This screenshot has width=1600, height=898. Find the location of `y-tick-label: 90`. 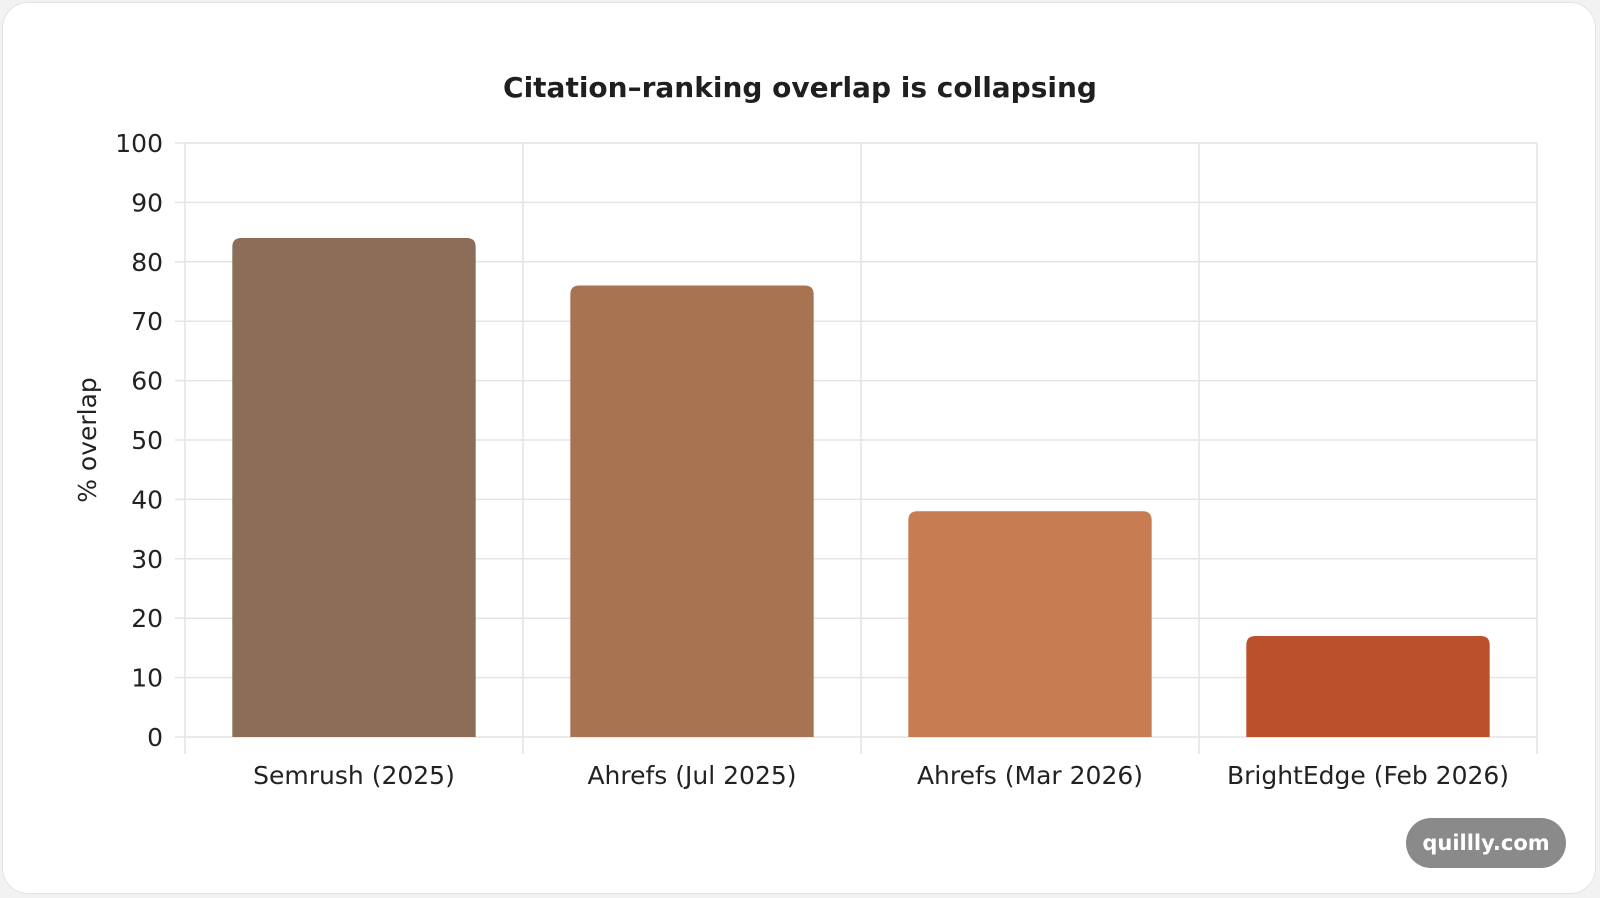

y-tick-label: 90 is located at coordinates (147, 202).